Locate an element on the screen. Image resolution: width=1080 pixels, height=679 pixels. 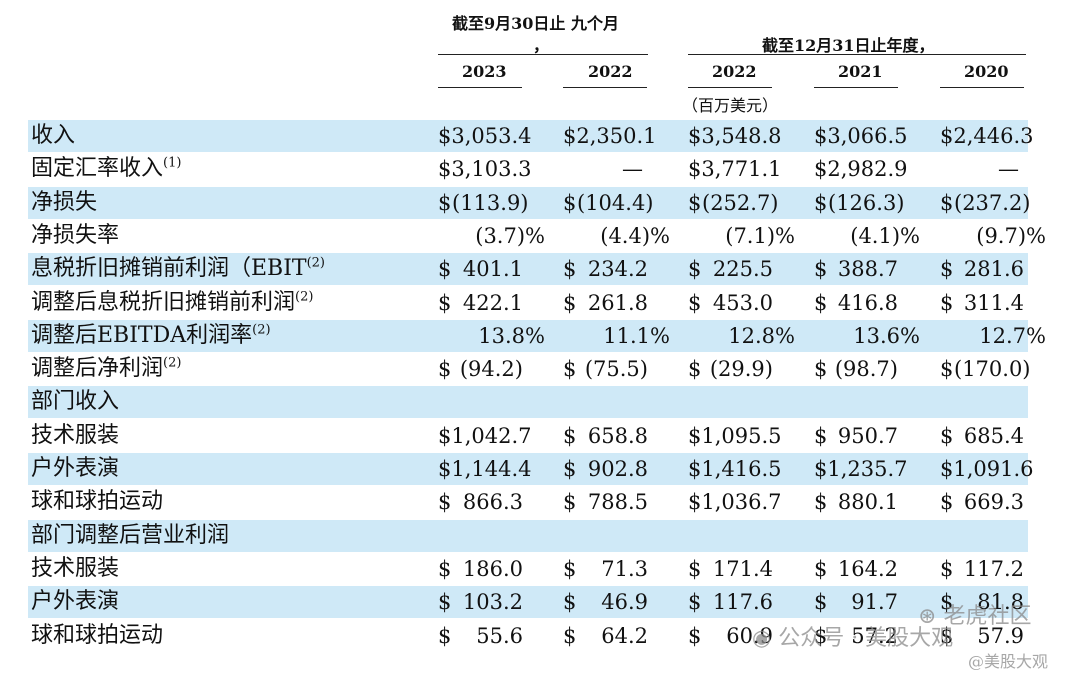
cell-value: 902.8 is located at coordinates (617, 469).